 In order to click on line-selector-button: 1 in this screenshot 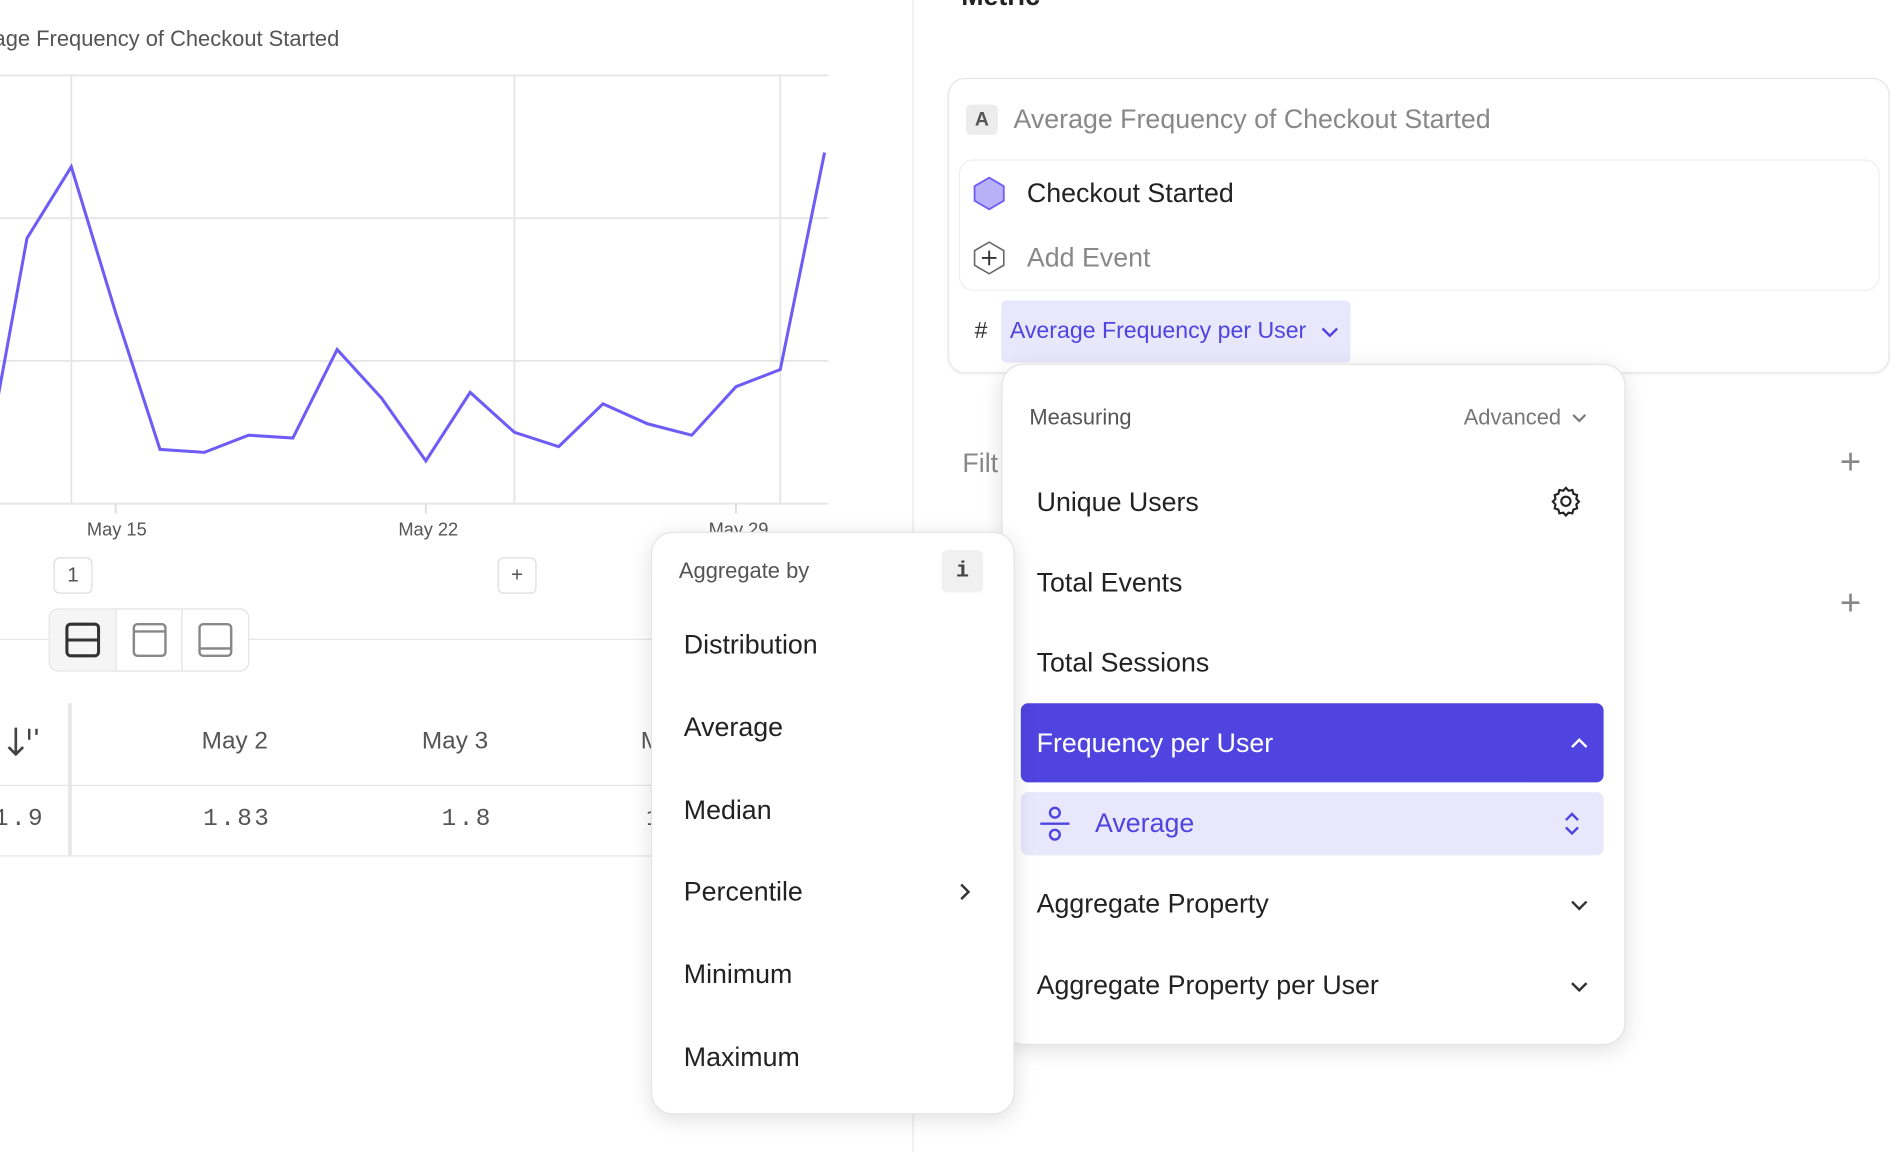, I will do `click(73, 575)`.